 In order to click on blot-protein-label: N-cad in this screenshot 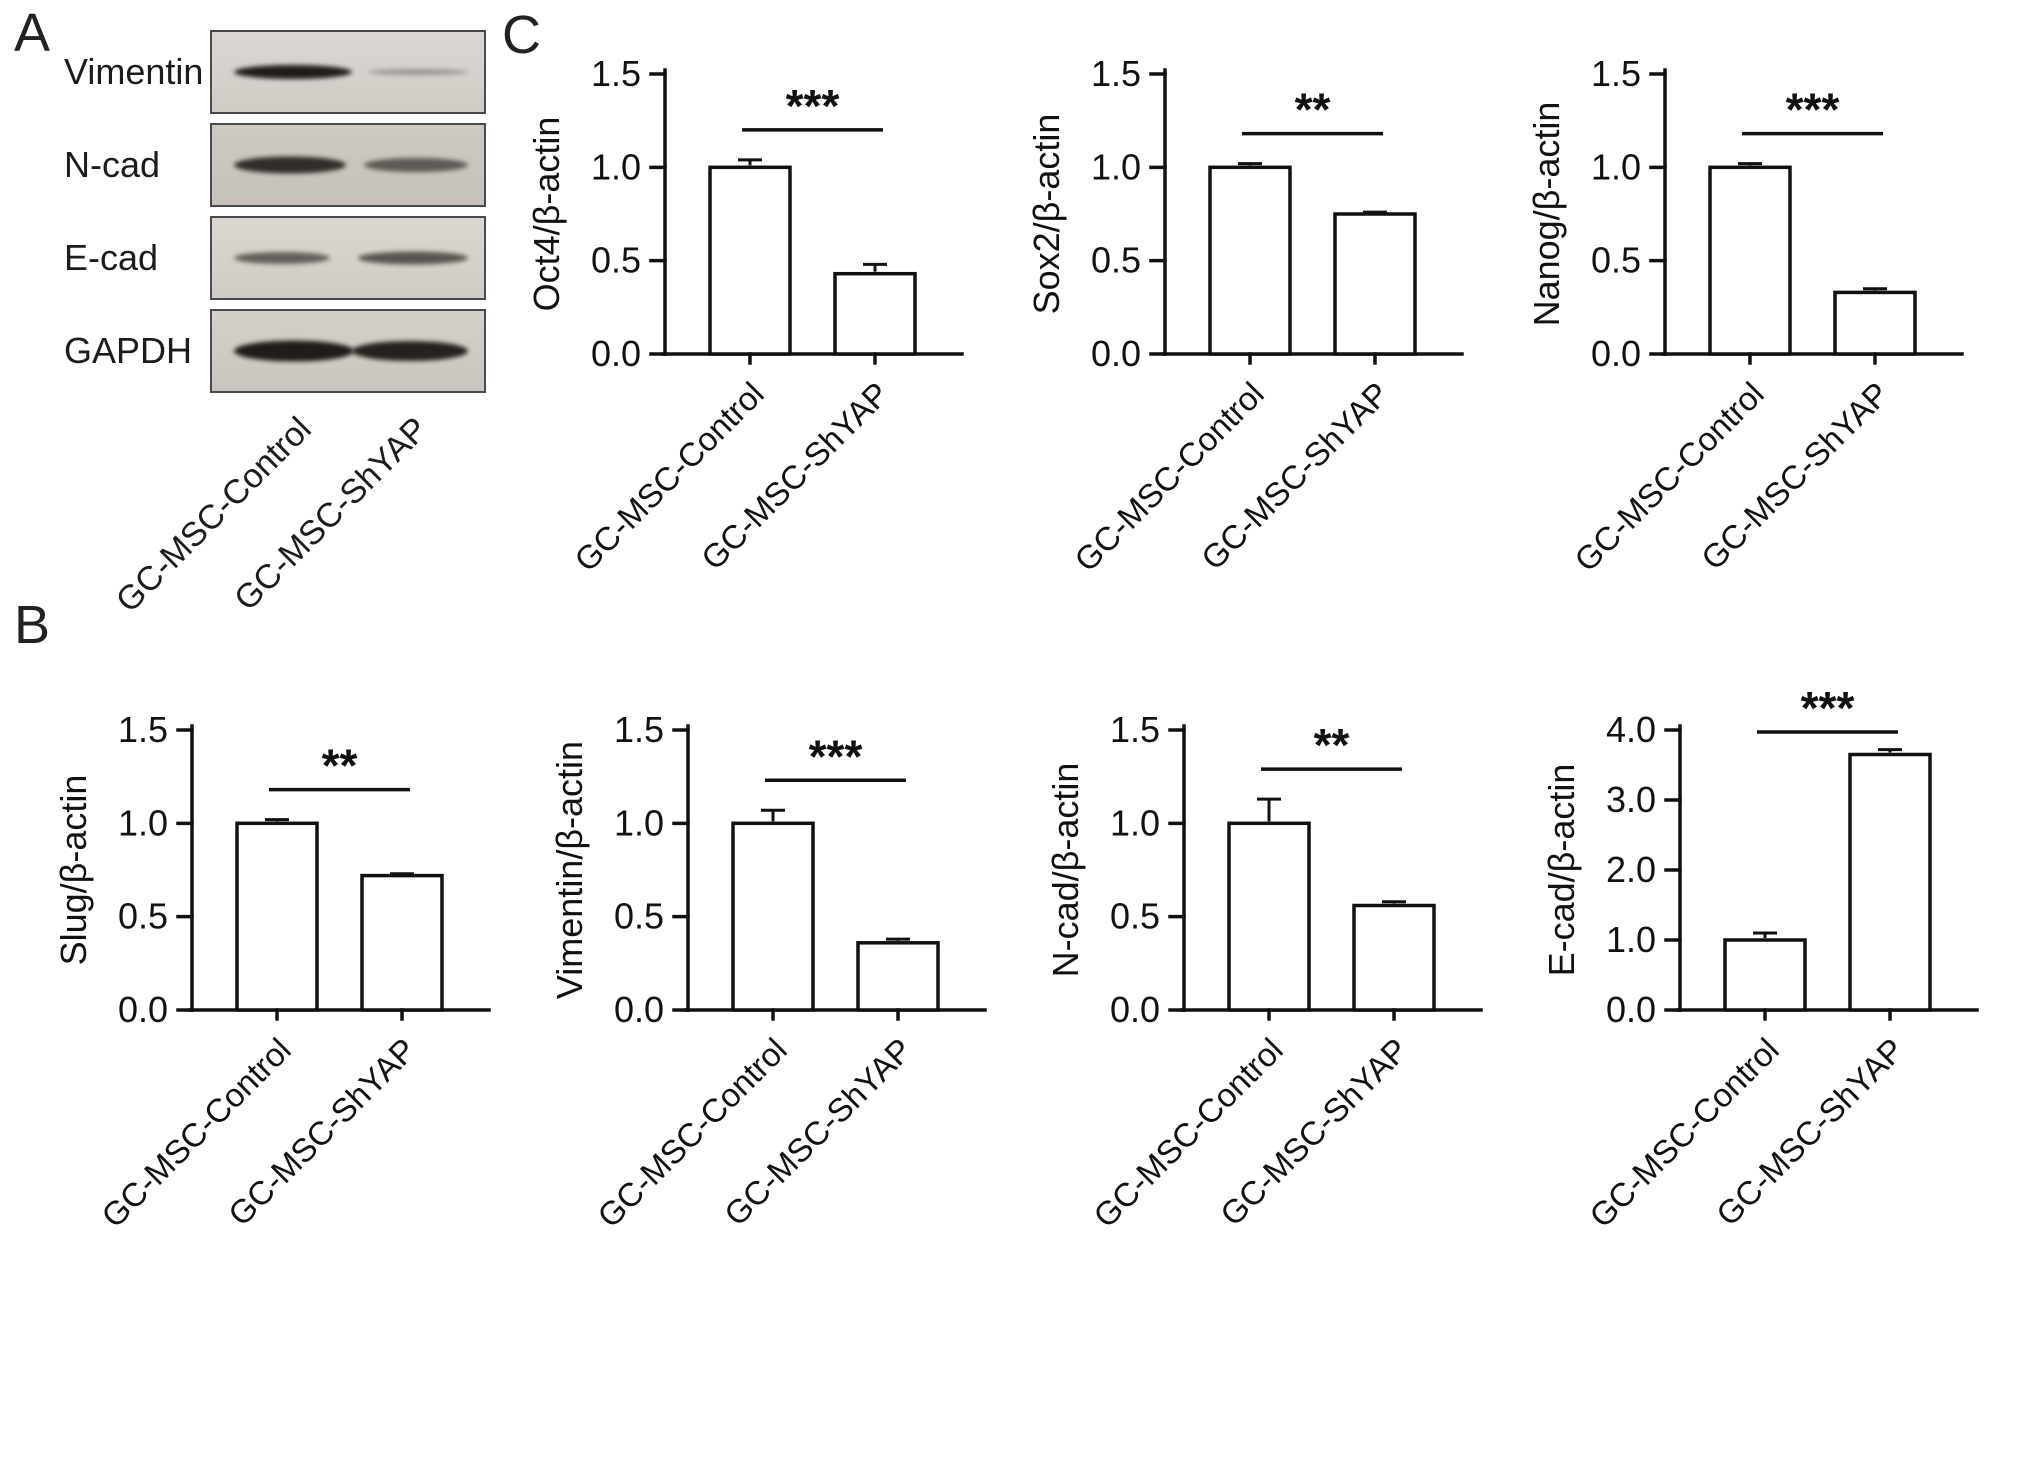, I will do `click(112, 164)`.